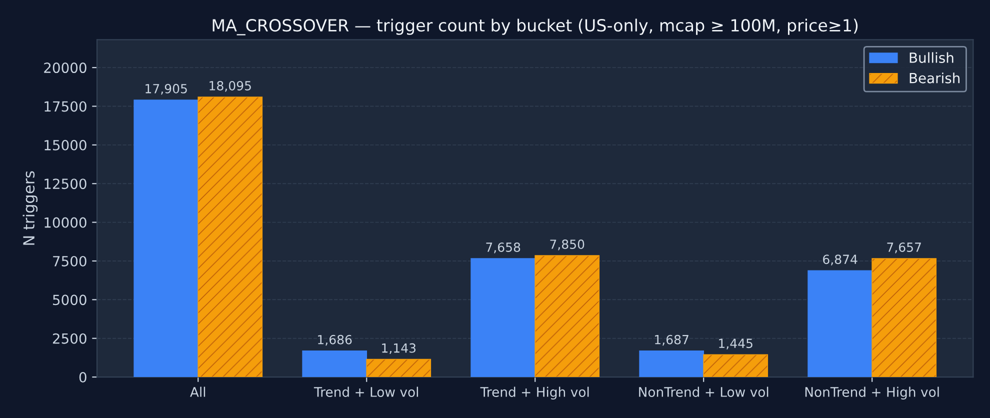  I want to click on y-tick-label: 2500, so click(69, 338).